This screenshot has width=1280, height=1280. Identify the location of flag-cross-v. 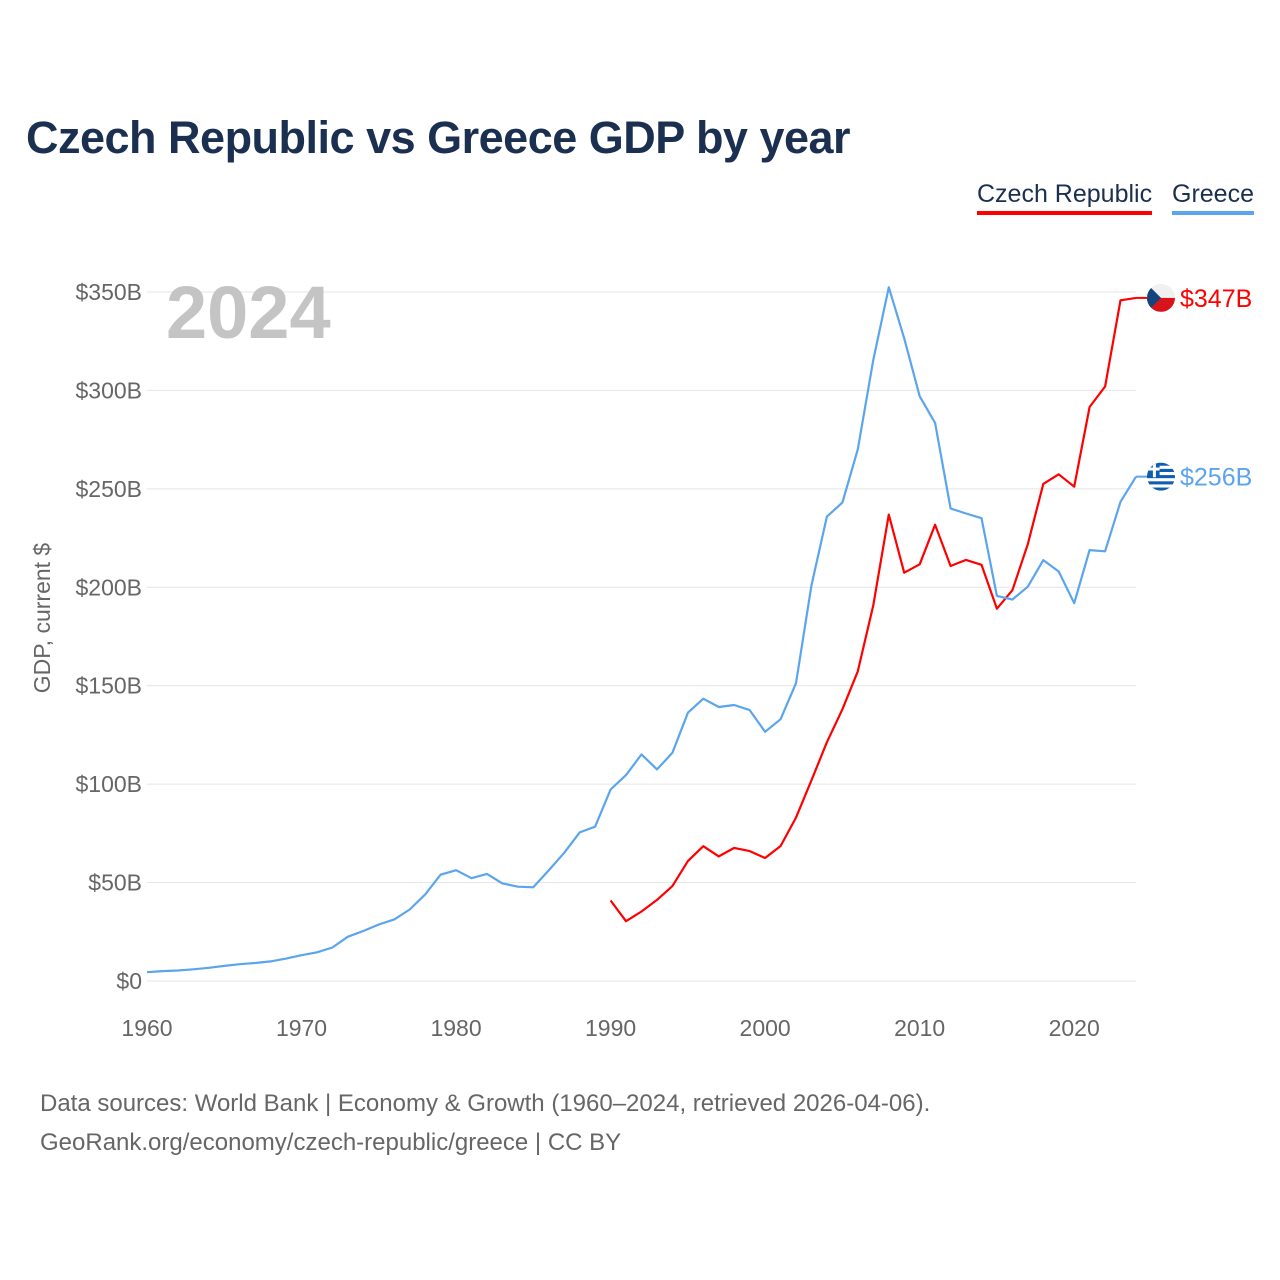
(1154, 470).